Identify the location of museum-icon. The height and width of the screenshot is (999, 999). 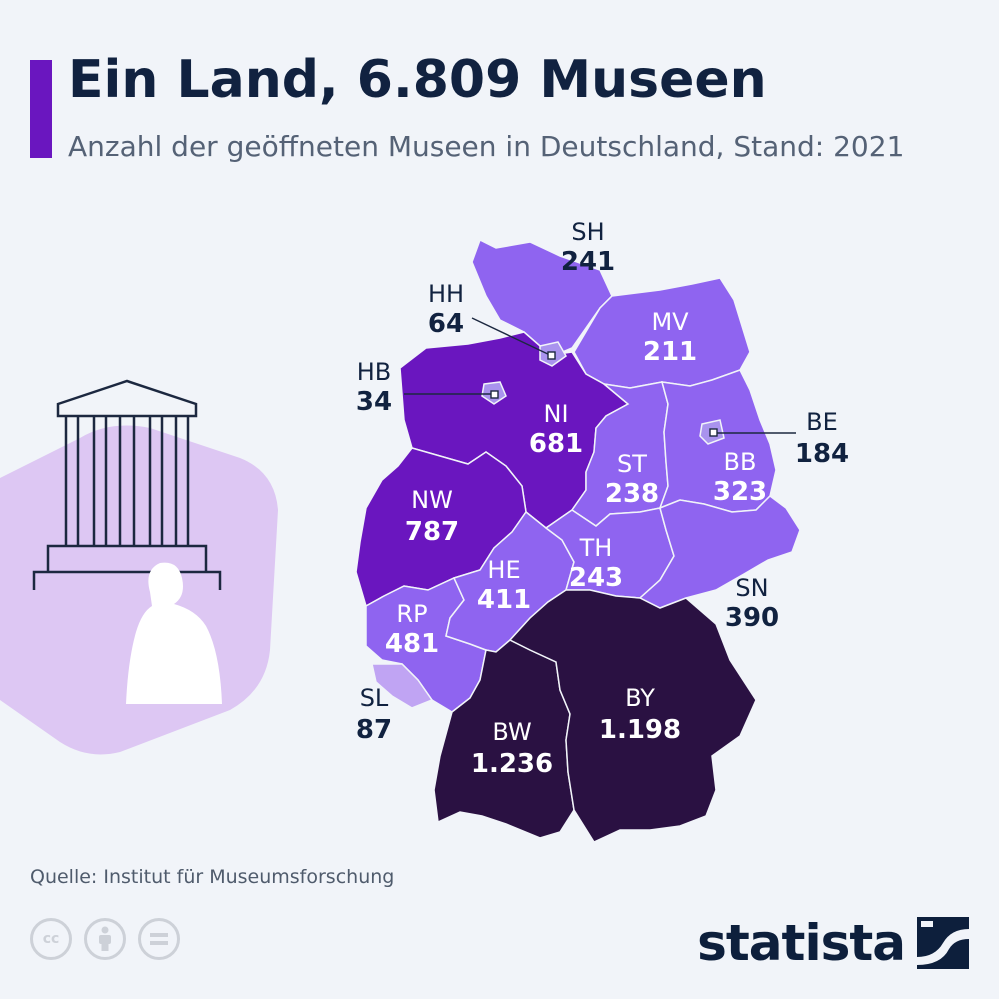
(127, 484).